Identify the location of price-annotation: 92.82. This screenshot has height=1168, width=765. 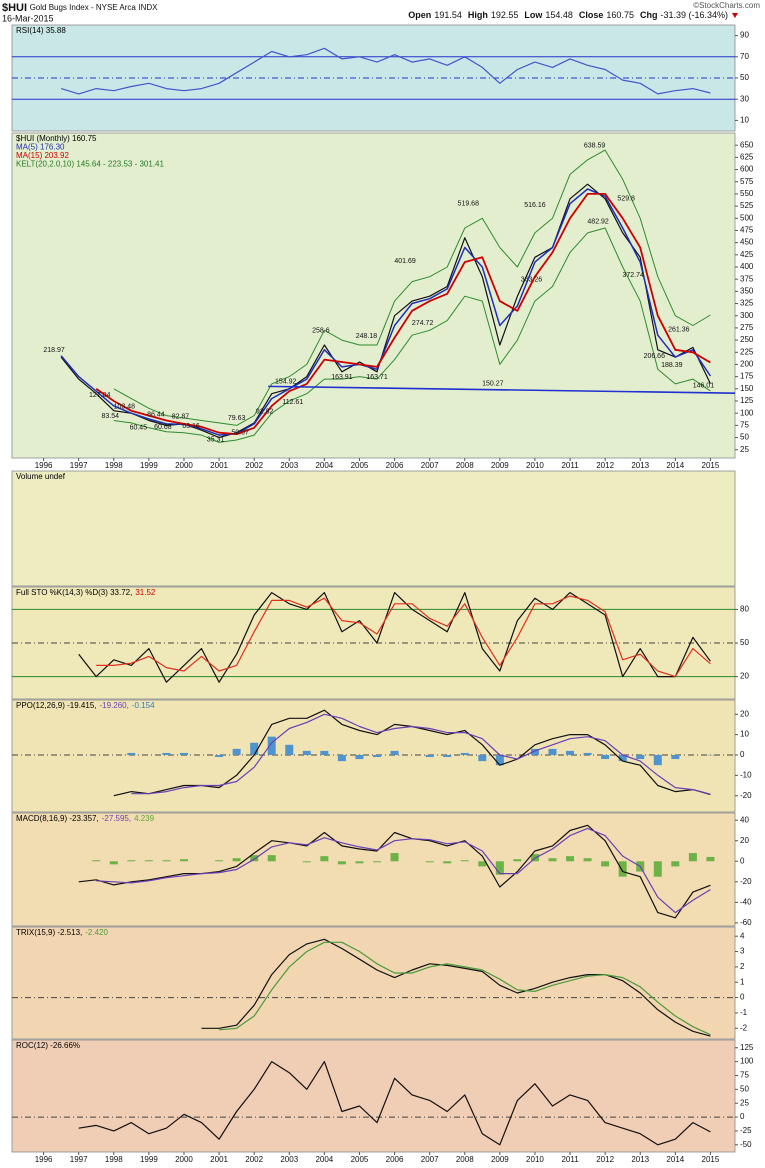
(265, 412).